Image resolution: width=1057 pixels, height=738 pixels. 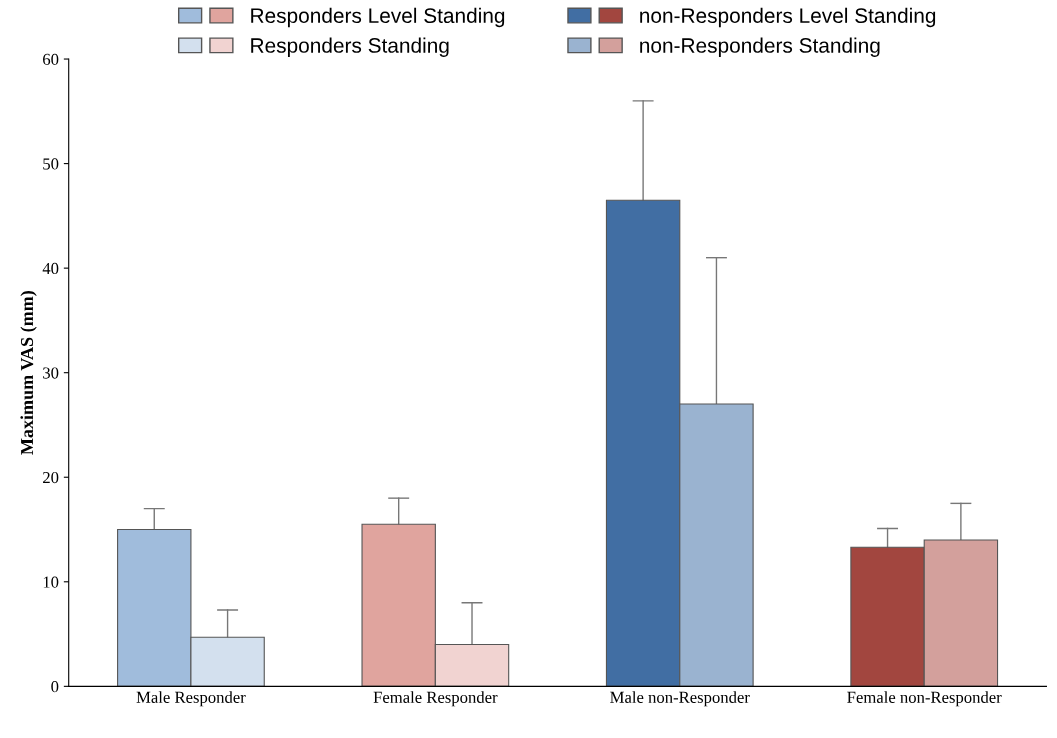 I want to click on y-tick-label: 0, so click(x=55, y=687).